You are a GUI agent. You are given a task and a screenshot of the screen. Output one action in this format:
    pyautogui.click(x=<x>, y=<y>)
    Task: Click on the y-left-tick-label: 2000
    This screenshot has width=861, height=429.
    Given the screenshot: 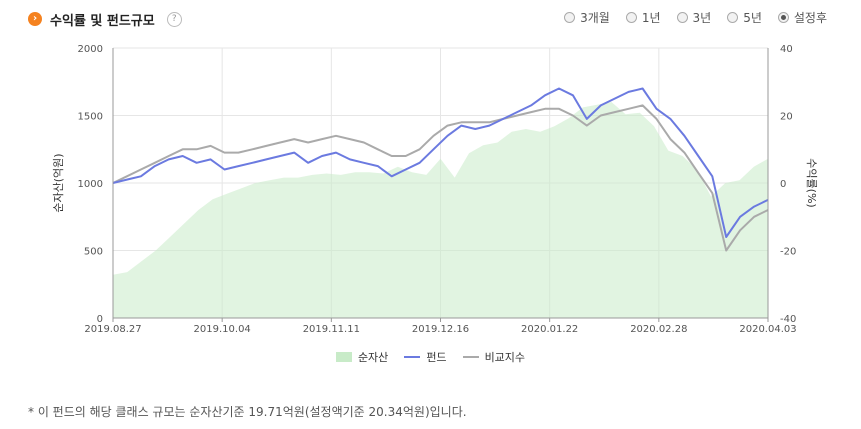 What is the action you would take?
    pyautogui.click(x=90, y=49)
    